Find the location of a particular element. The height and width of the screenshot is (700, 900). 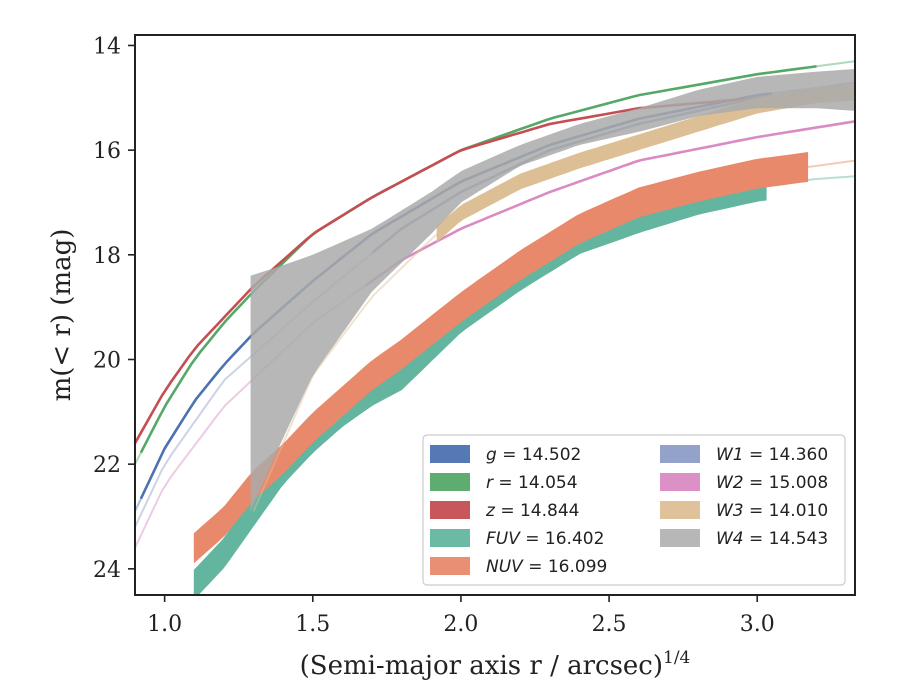

legend-entry-w1: W1 = 14.360 is located at coordinates (744, 455).